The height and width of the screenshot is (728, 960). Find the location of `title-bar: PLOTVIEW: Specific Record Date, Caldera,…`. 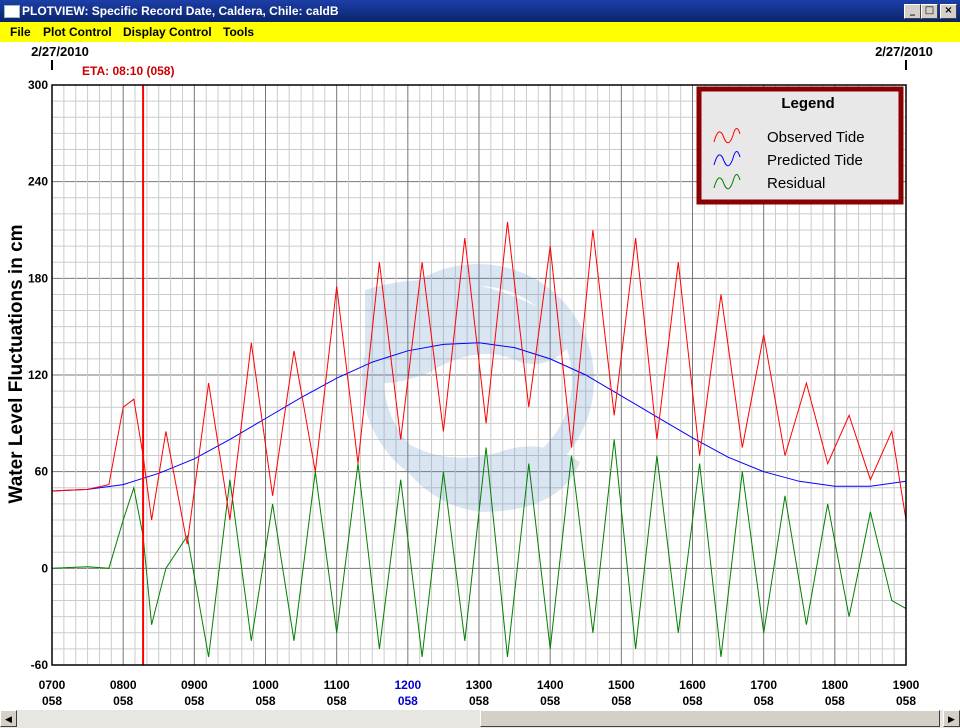

title-bar: PLOTVIEW: Specific Record Date, Caldera,… is located at coordinates (480, 11).